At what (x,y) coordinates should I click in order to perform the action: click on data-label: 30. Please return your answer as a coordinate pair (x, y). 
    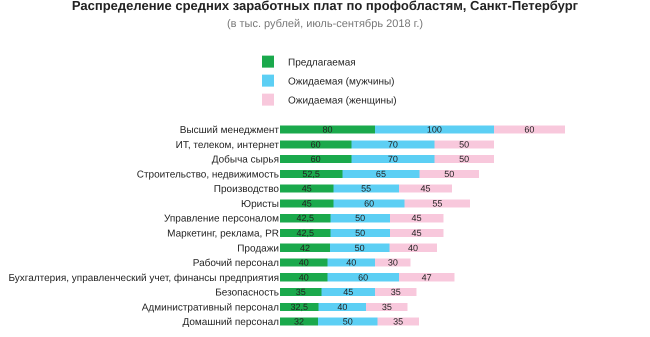
    Looking at the image, I should click on (393, 263).